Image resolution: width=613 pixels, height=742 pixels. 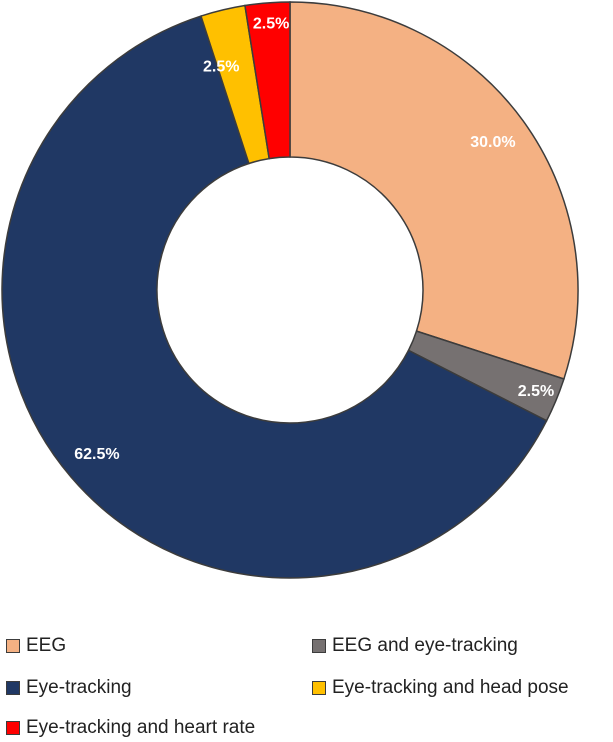 I want to click on legend-item-eye-tracking-and-head-pose: Eye-tracking and head pose, so click(x=440, y=688).